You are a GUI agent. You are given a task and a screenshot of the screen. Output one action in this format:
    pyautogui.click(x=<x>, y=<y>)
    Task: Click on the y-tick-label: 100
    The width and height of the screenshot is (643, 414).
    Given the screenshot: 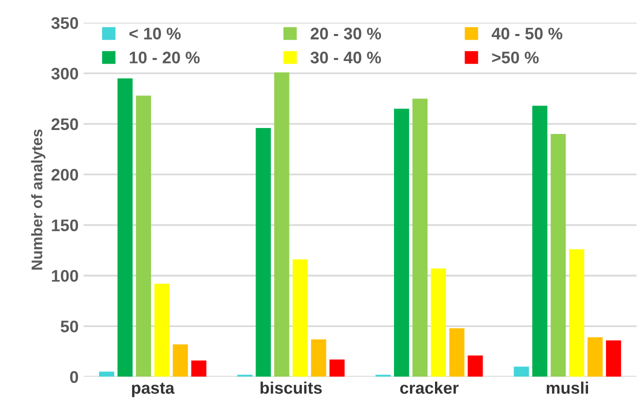 What is the action you would take?
    pyautogui.click(x=65, y=276)
    